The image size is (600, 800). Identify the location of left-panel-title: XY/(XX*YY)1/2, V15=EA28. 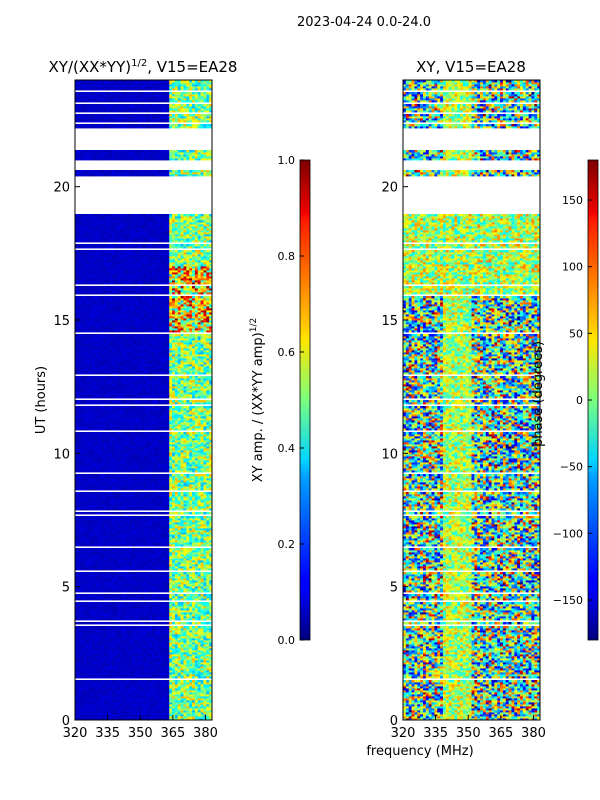
(143, 67).